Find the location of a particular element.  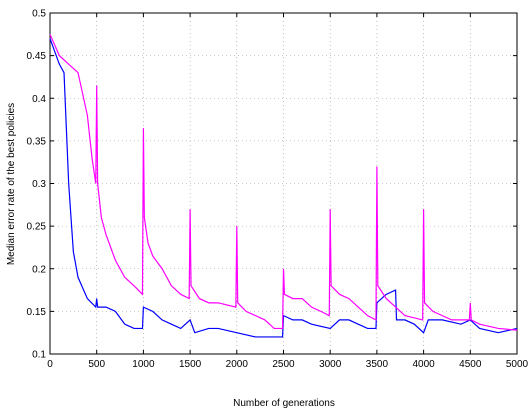

y-tick-label: 0.35 is located at coordinates (37, 141).